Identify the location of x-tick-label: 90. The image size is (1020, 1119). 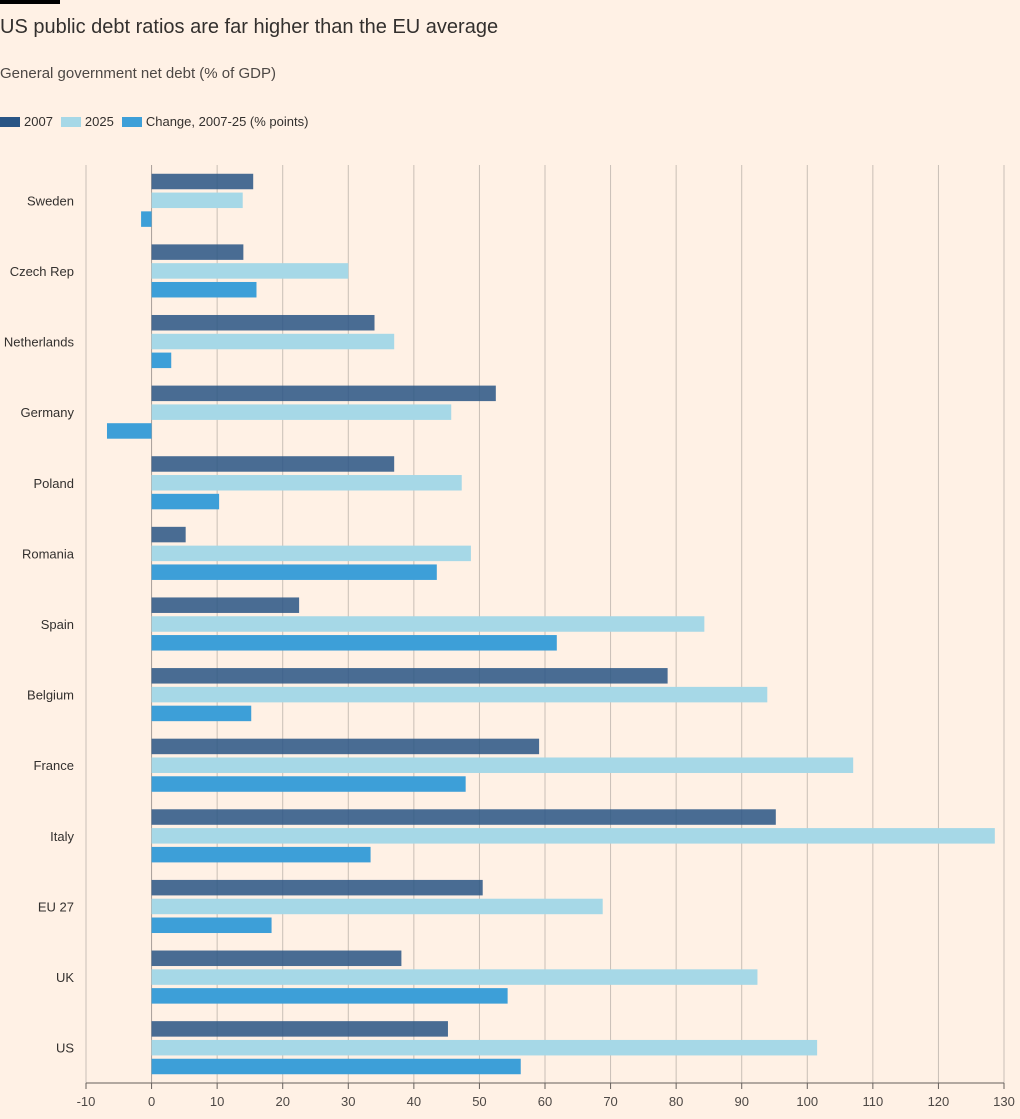
(741, 1101).